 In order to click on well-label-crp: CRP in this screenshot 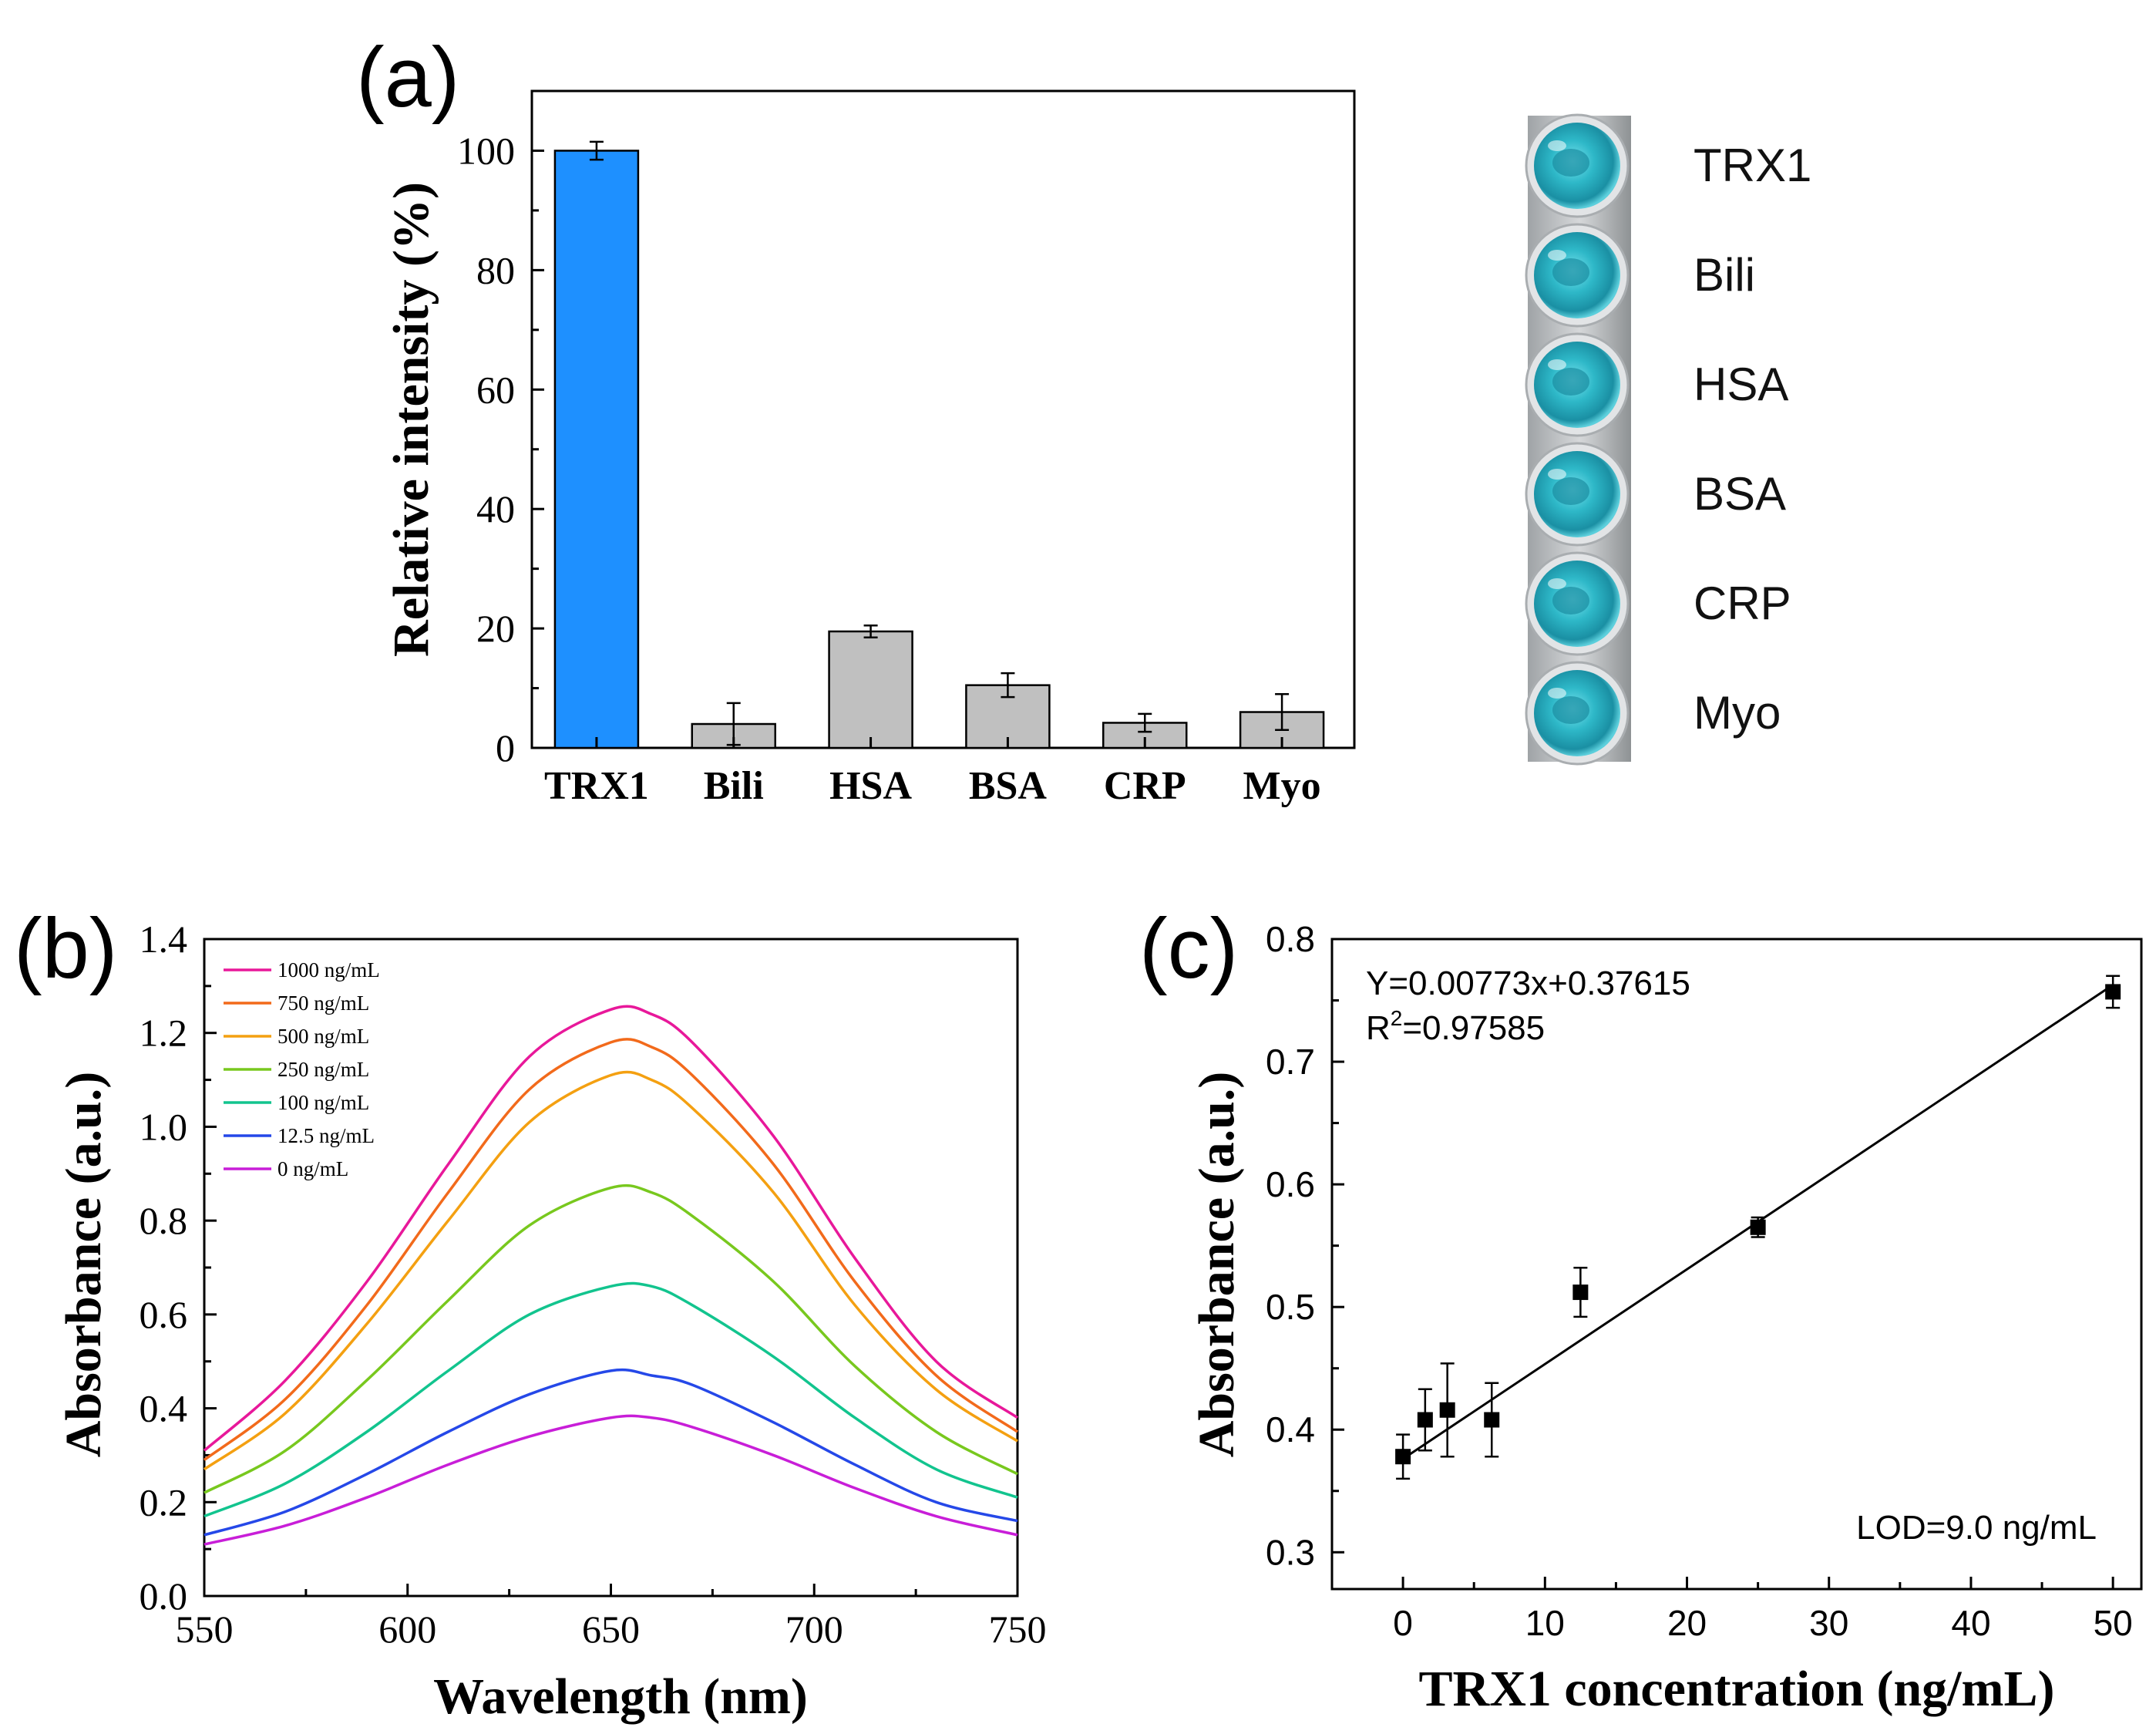, I will do `click(1742, 603)`.